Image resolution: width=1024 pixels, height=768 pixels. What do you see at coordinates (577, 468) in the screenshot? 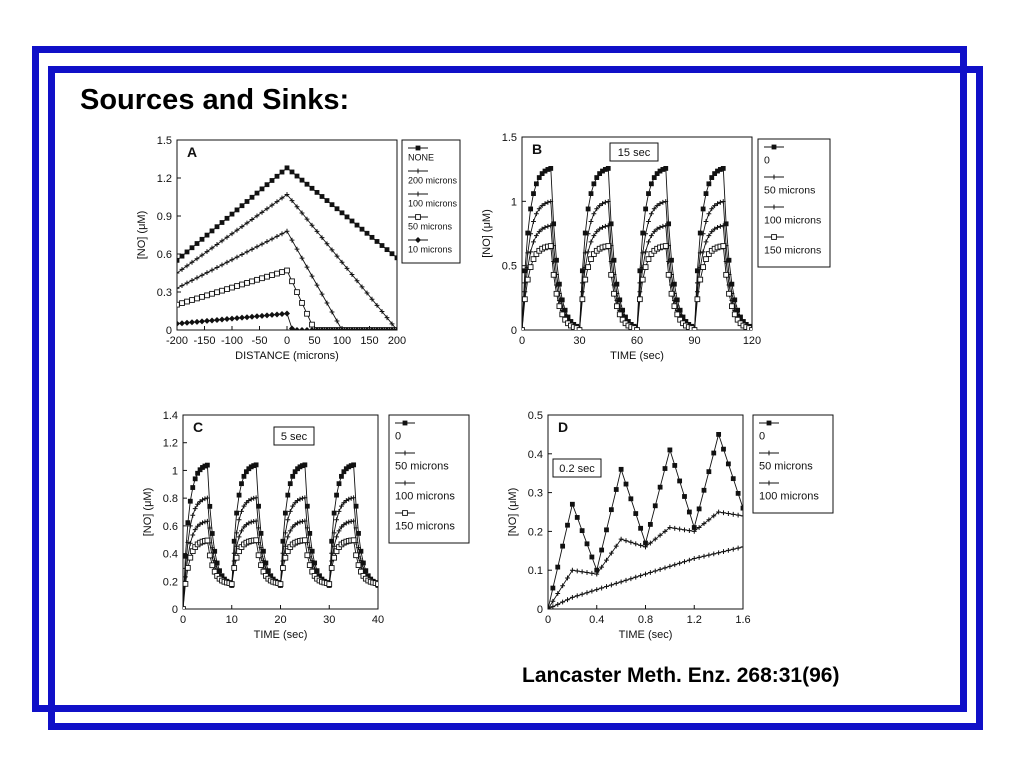
I see `annotation: 0.2 sec` at bounding box center [577, 468].